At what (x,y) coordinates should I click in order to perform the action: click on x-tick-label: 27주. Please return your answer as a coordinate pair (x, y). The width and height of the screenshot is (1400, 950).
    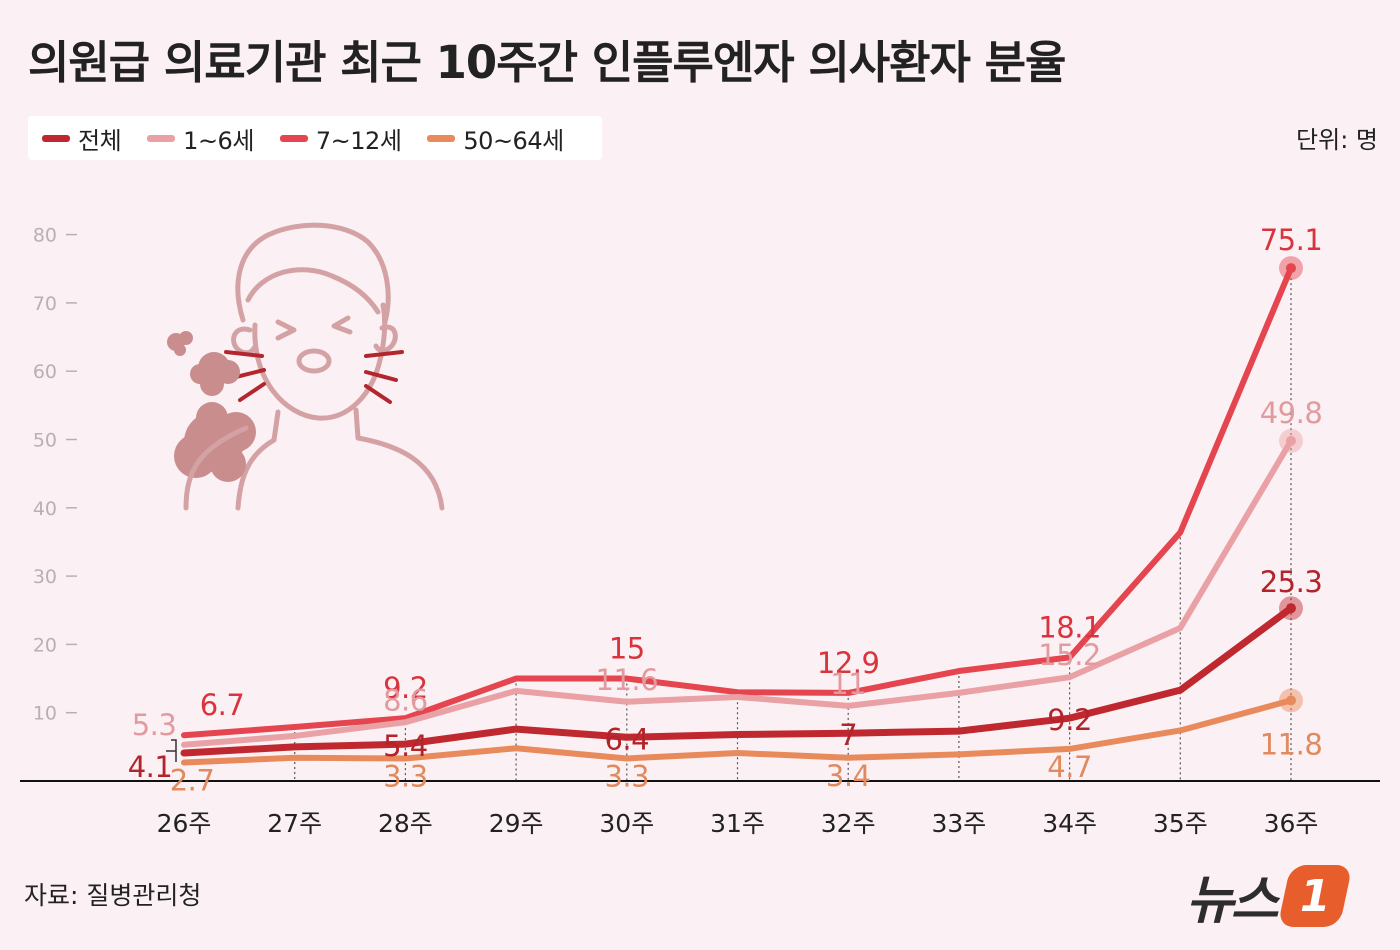
    Looking at the image, I should click on (294, 823).